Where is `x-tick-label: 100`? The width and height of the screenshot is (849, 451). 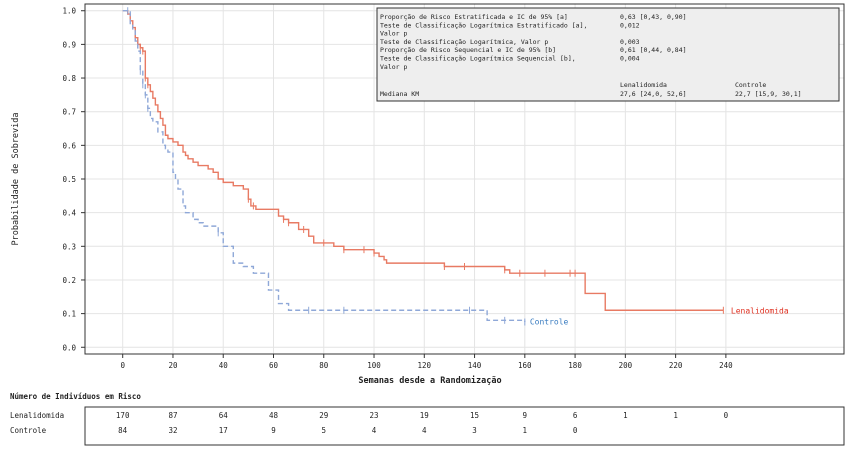 x-tick-label: 100 is located at coordinates (374, 365).